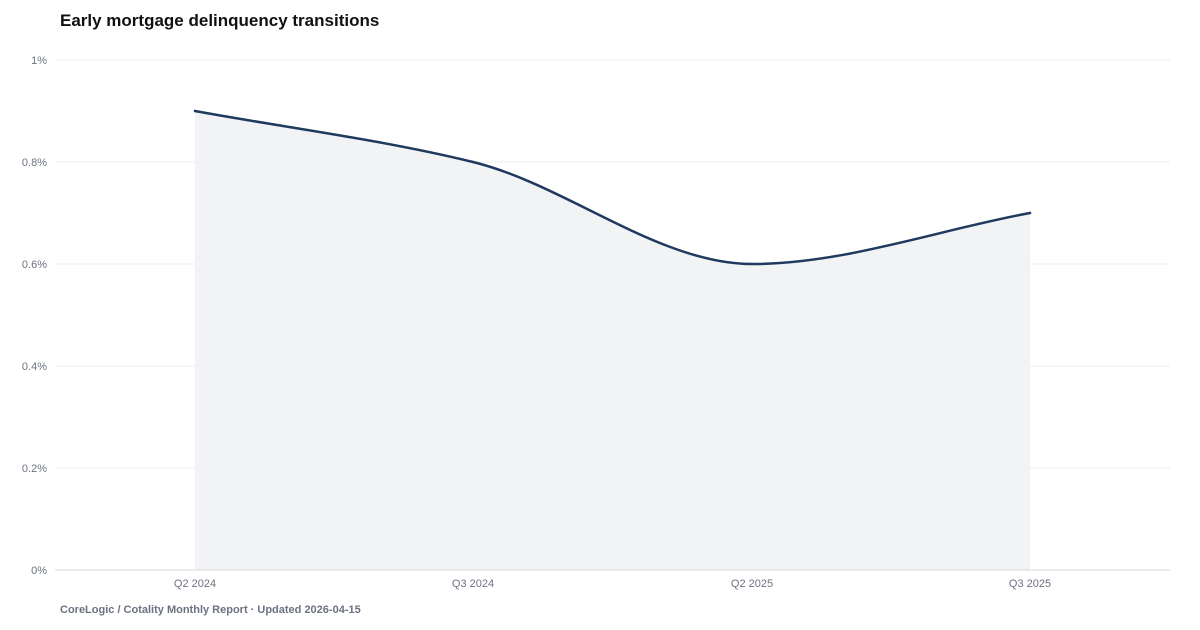 The image size is (1200, 630). I want to click on x-tick-label: Q2 2025, so click(752, 584).